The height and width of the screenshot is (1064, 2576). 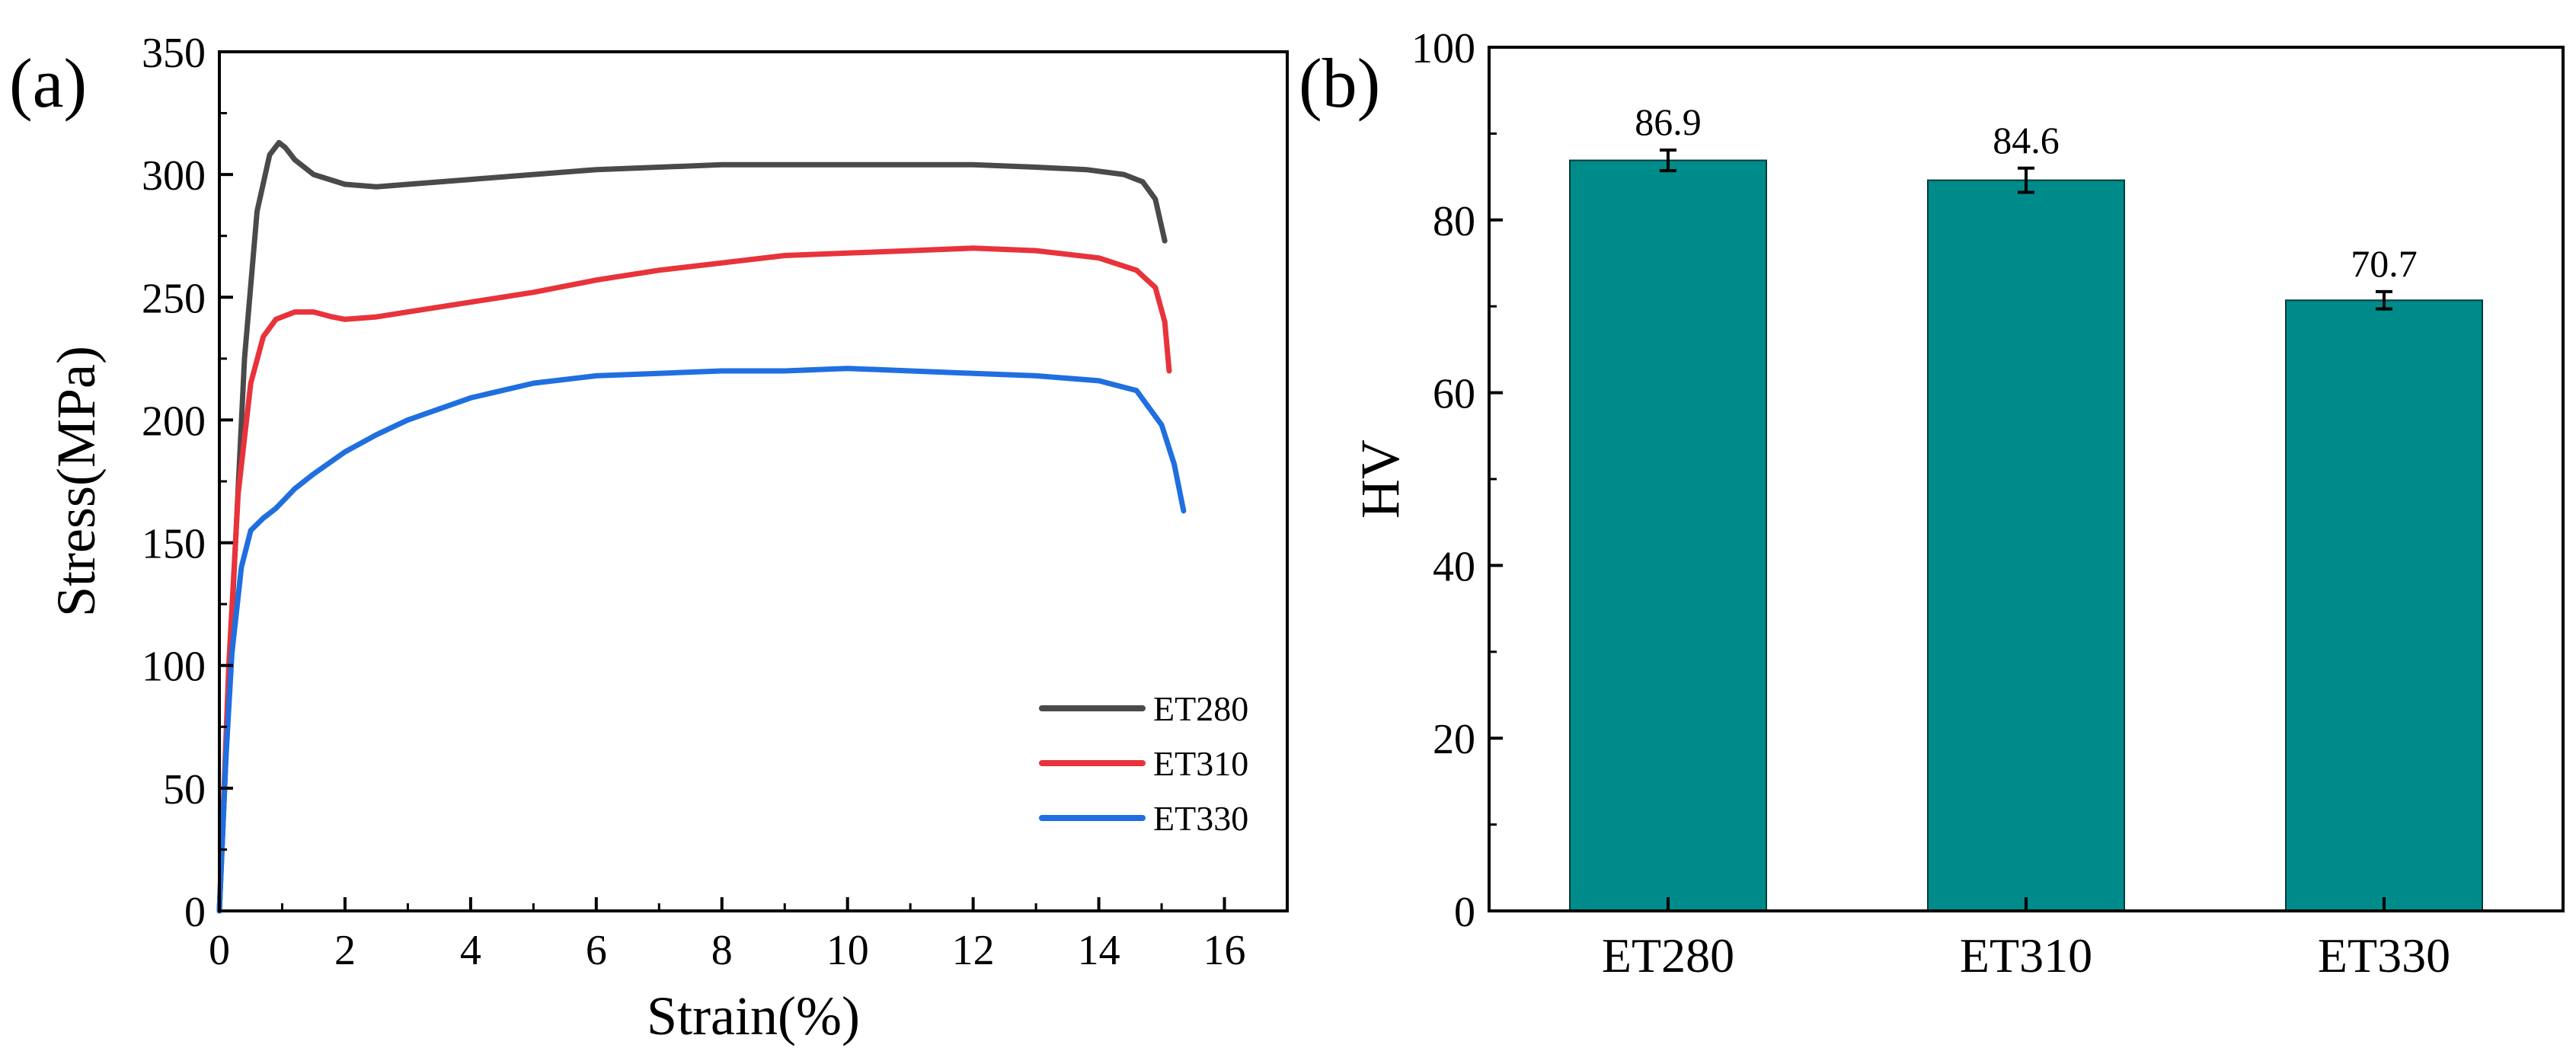 What do you see at coordinates (1454, 395) in the screenshot?
I see `y-tick-label: 60` at bounding box center [1454, 395].